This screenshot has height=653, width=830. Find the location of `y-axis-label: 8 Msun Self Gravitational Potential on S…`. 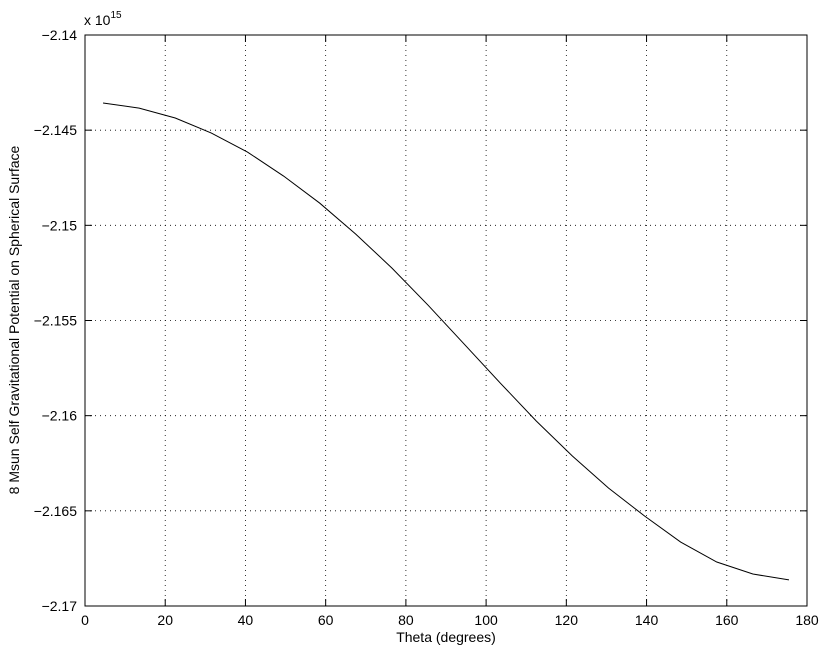

y-axis-label: 8 Msun Self Gravitational Potential on S… is located at coordinates (14, 319).